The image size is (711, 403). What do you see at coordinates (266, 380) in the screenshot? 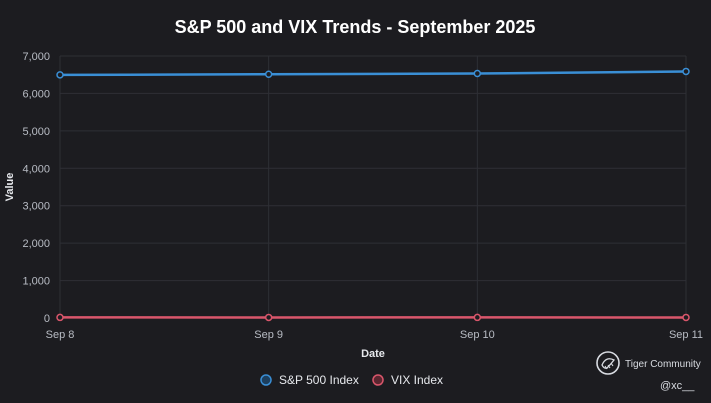
I see `legend-marker-sp500` at bounding box center [266, 380].